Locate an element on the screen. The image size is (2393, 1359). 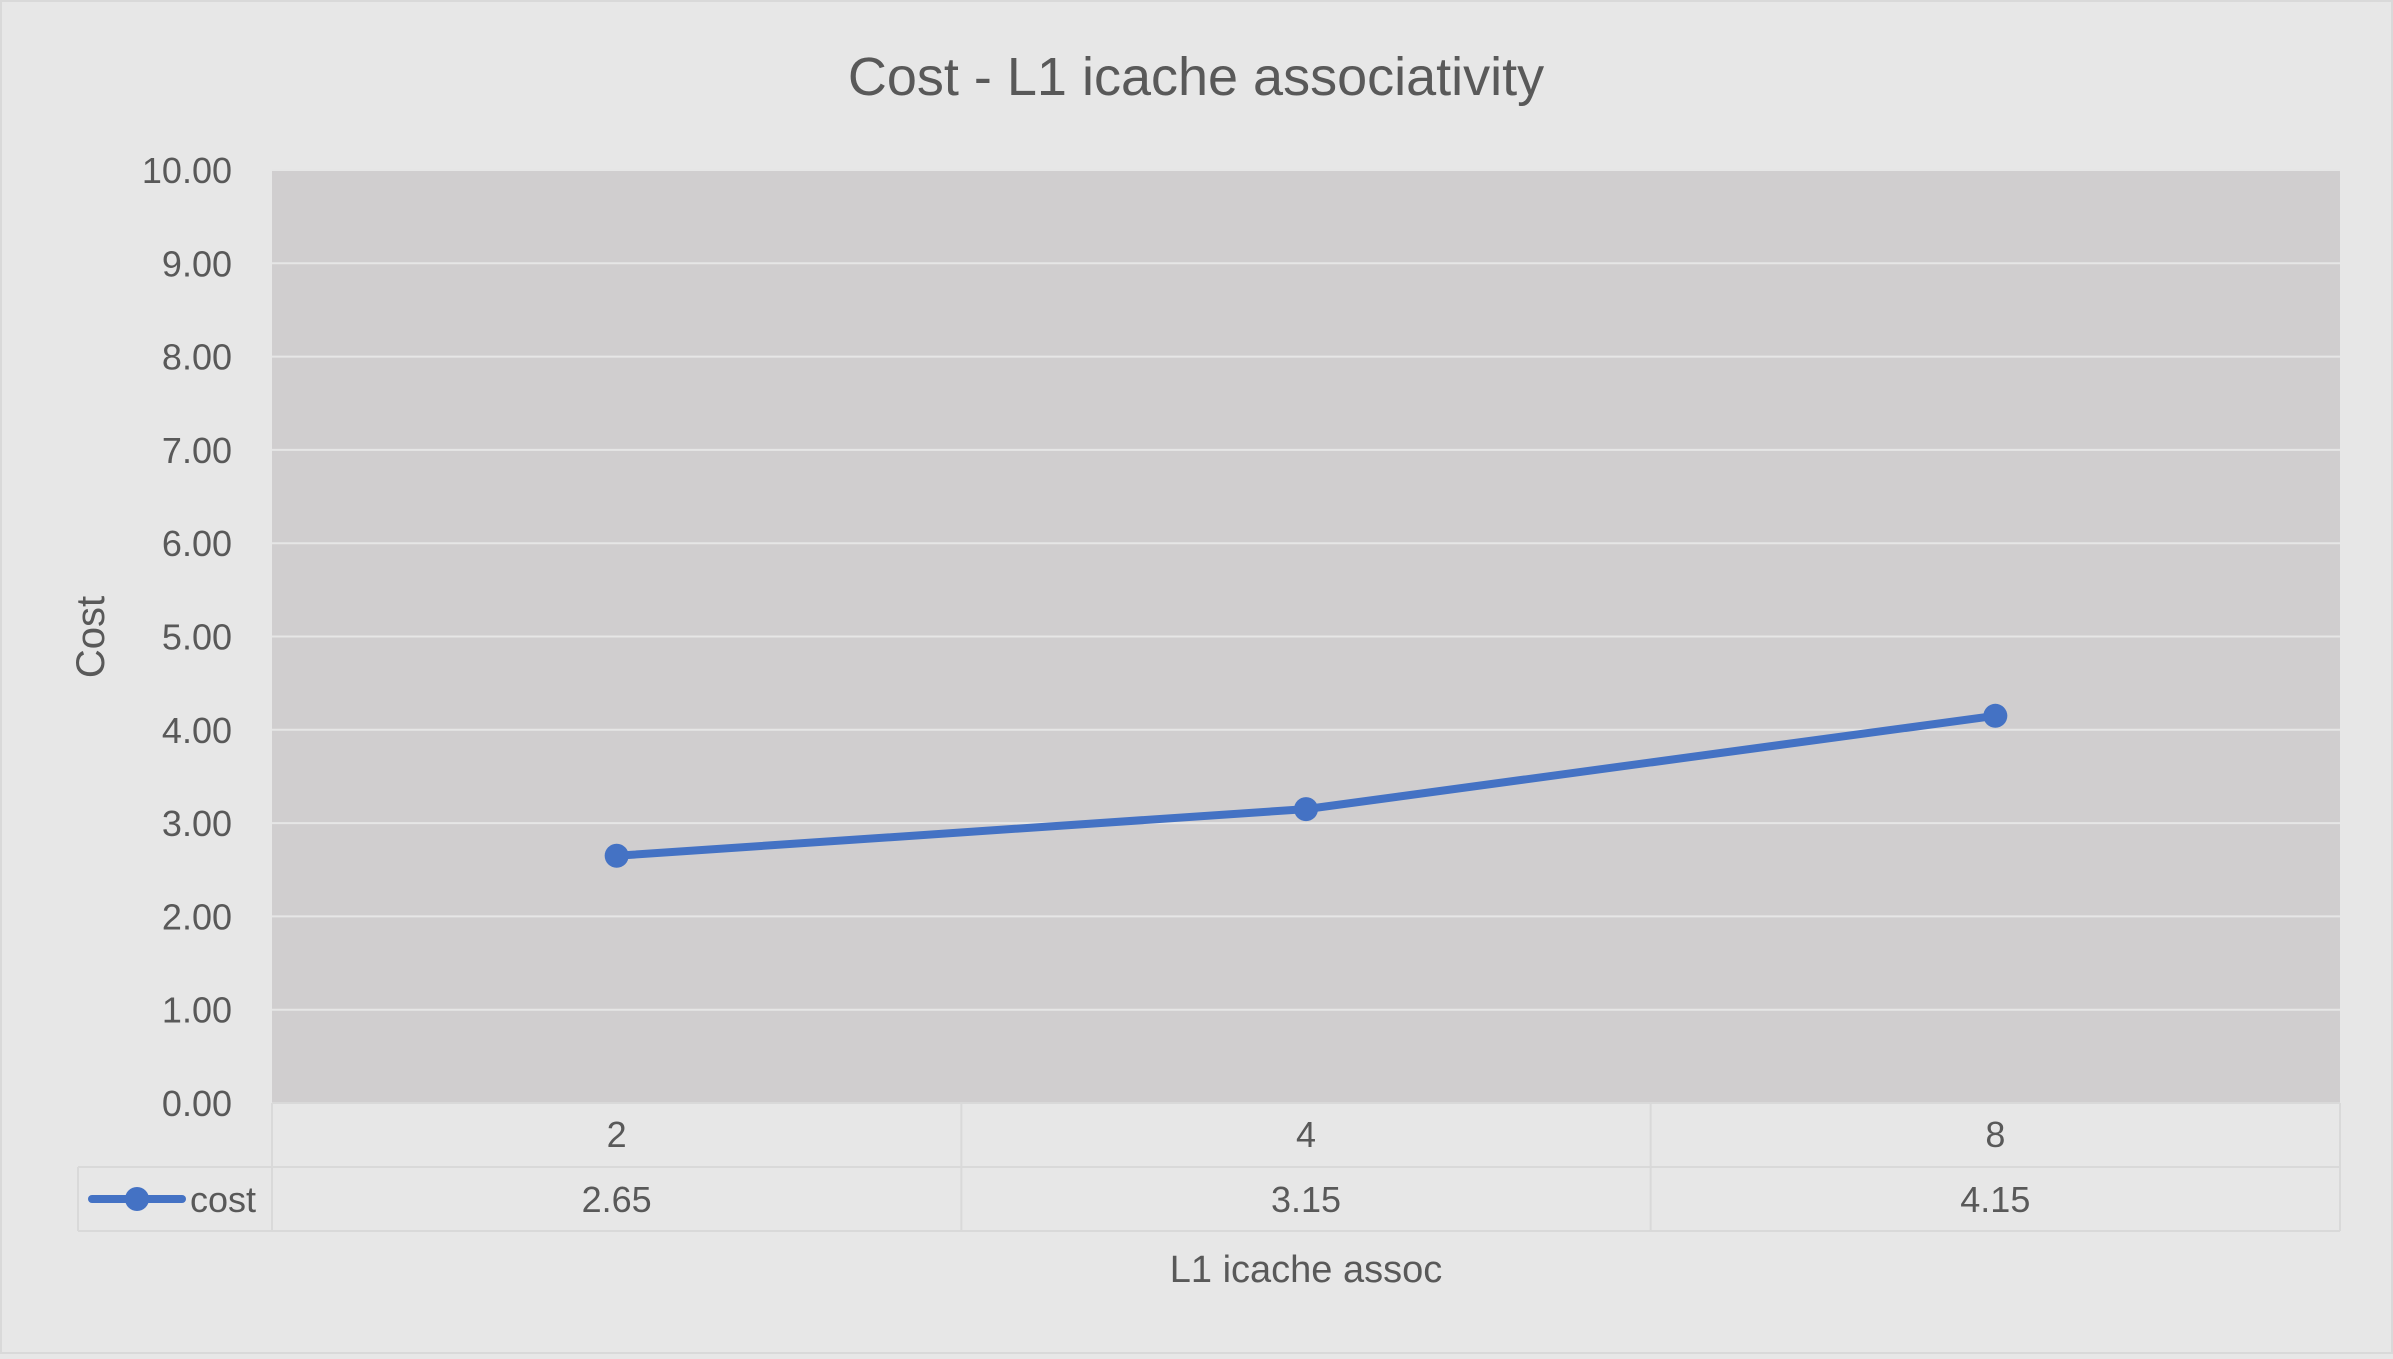
y-axis-label: Cost is located at coordinates (91, 637).